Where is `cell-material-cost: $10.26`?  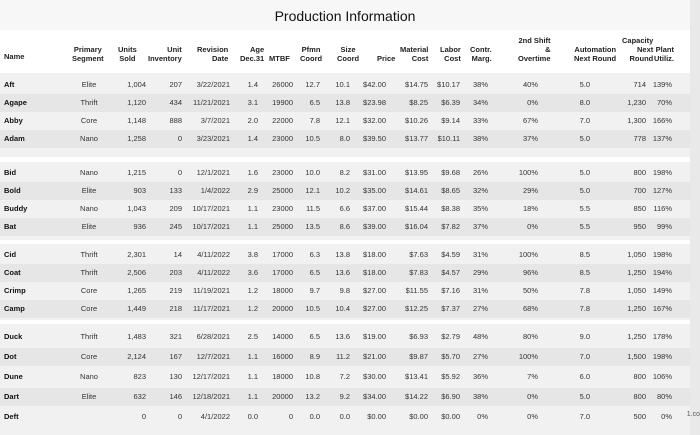 cell-material-cost: $10.26 is located at coordinates (416, 120).